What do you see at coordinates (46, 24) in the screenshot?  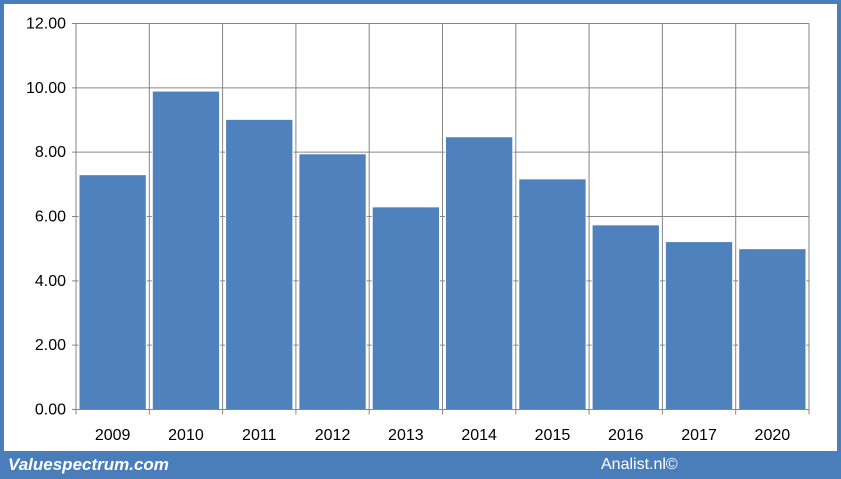 I see `y-tick-label: 12.00` at bounding box center [46, 24].